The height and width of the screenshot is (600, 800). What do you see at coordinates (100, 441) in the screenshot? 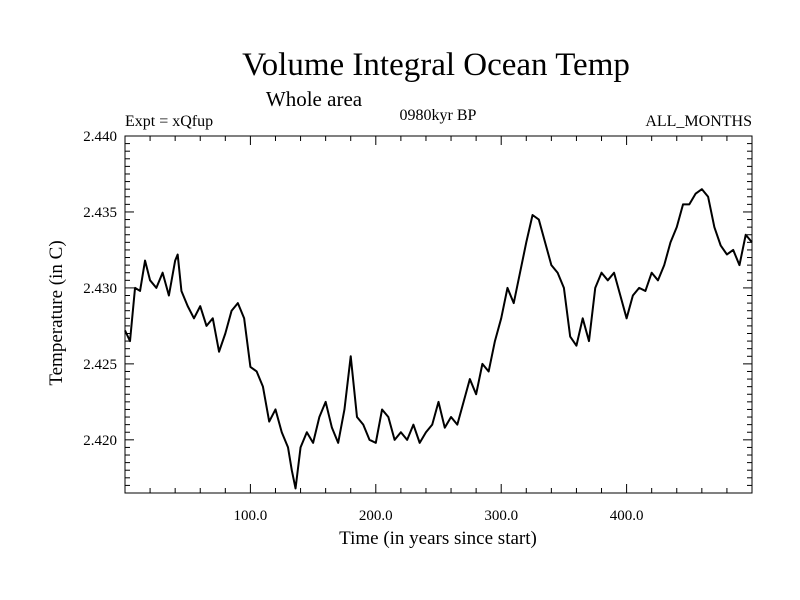
I see `y-tick-label: 2.420` at bounding box center [100, 441].